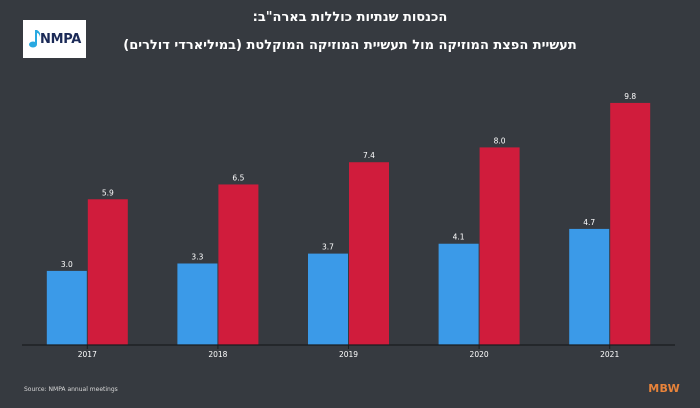  Describe the element at coordinates (369, 155) in the screenshot. I see `value-label-2-2019: 7.4` at that location.